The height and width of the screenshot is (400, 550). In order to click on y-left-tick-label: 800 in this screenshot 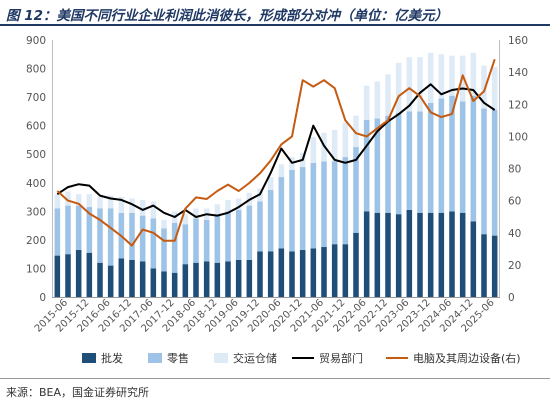, I will do `click(36, 70)`.